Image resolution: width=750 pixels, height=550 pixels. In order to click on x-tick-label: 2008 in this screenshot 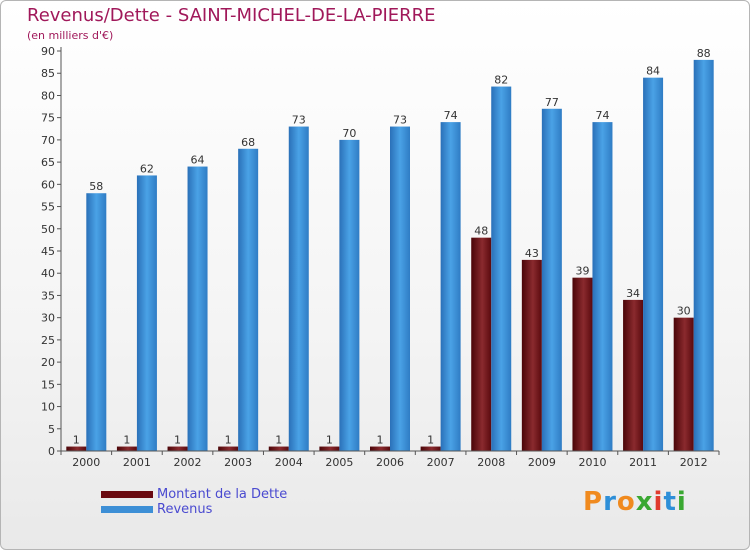, I will do `click(491, 462)`.